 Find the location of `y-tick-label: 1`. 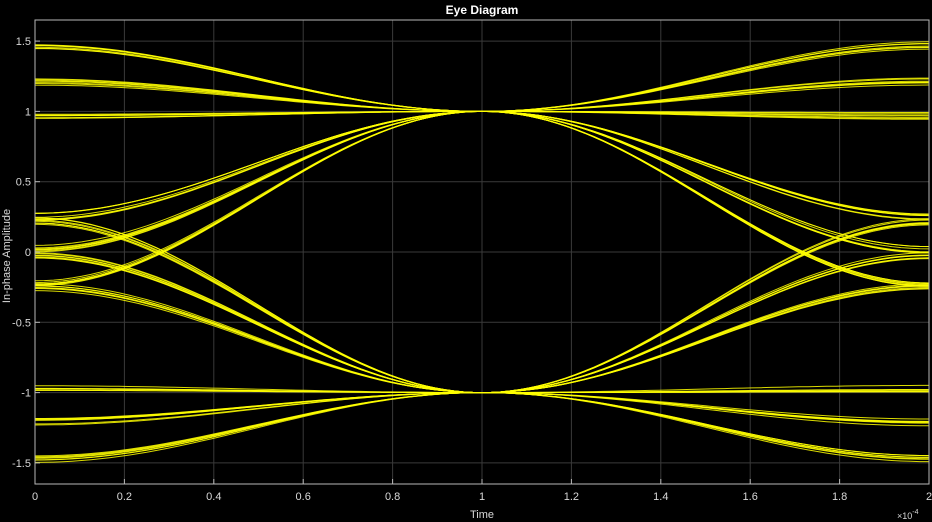

y-tick-label: 1 is located at coordinates (28, 112).